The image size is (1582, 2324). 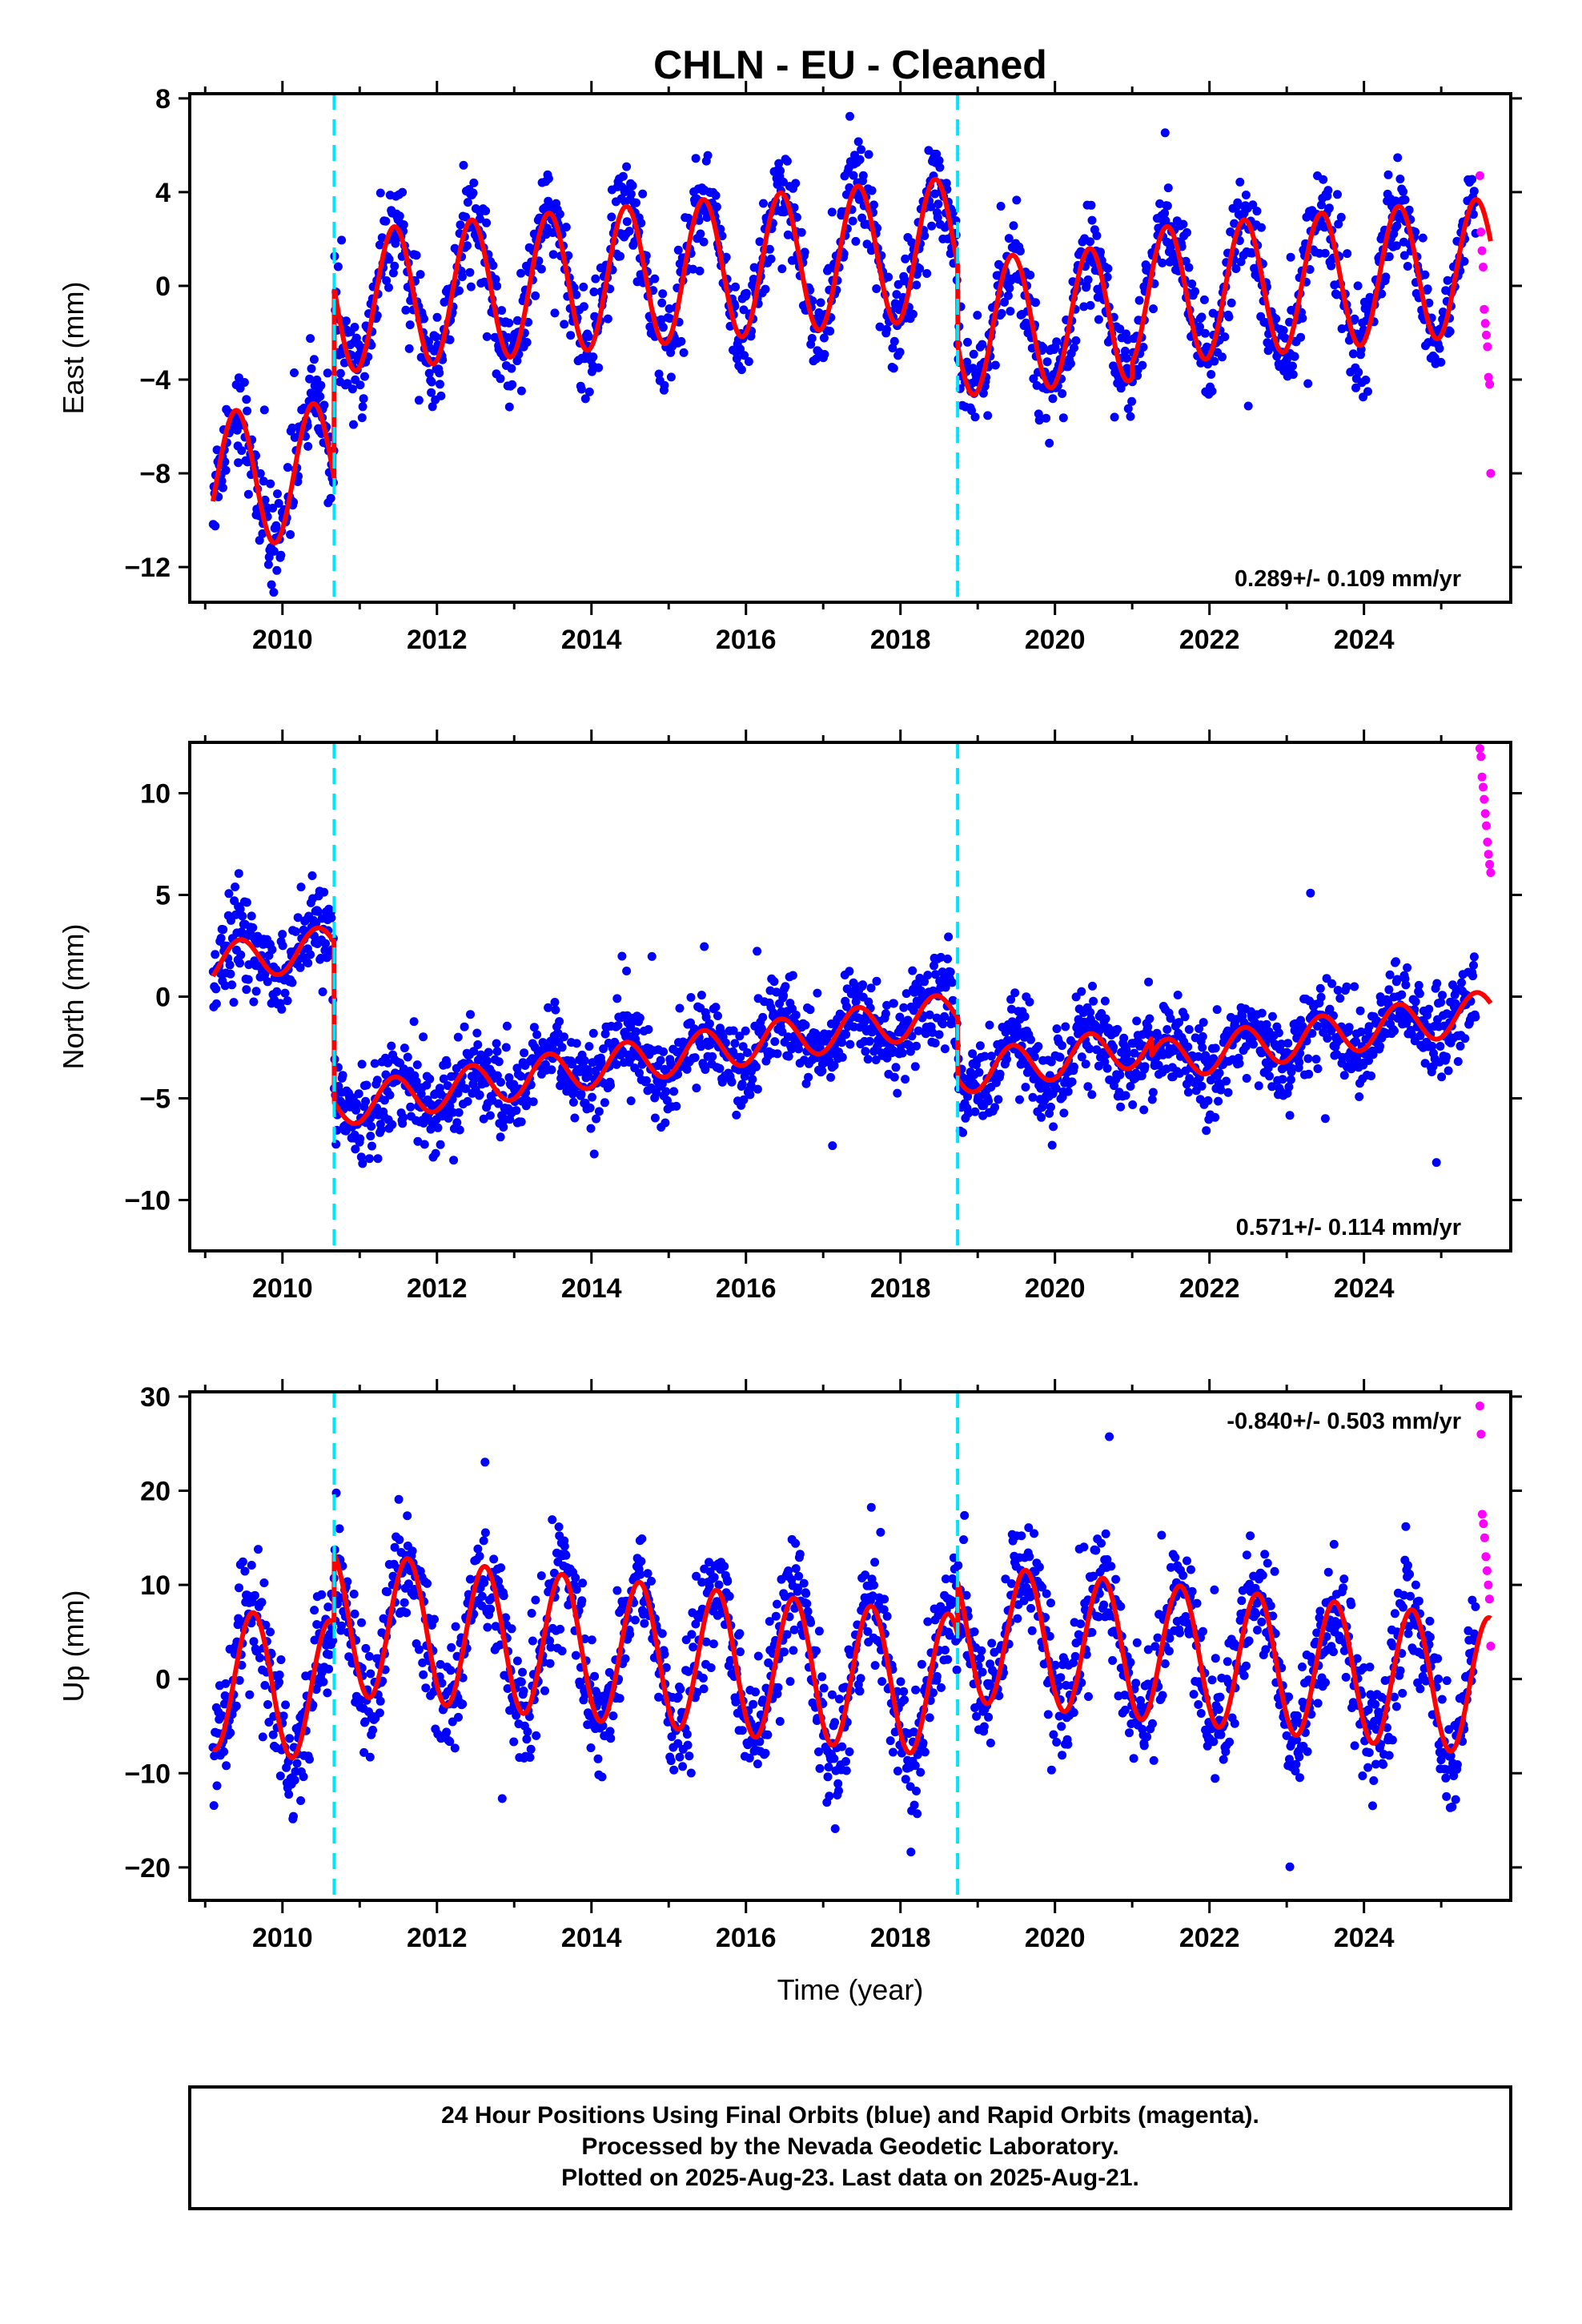 What do you see at coordinates (591, 1288) in the screenshot?
I see `x-tick-label: 2014` at bounding box center [591, 1288].